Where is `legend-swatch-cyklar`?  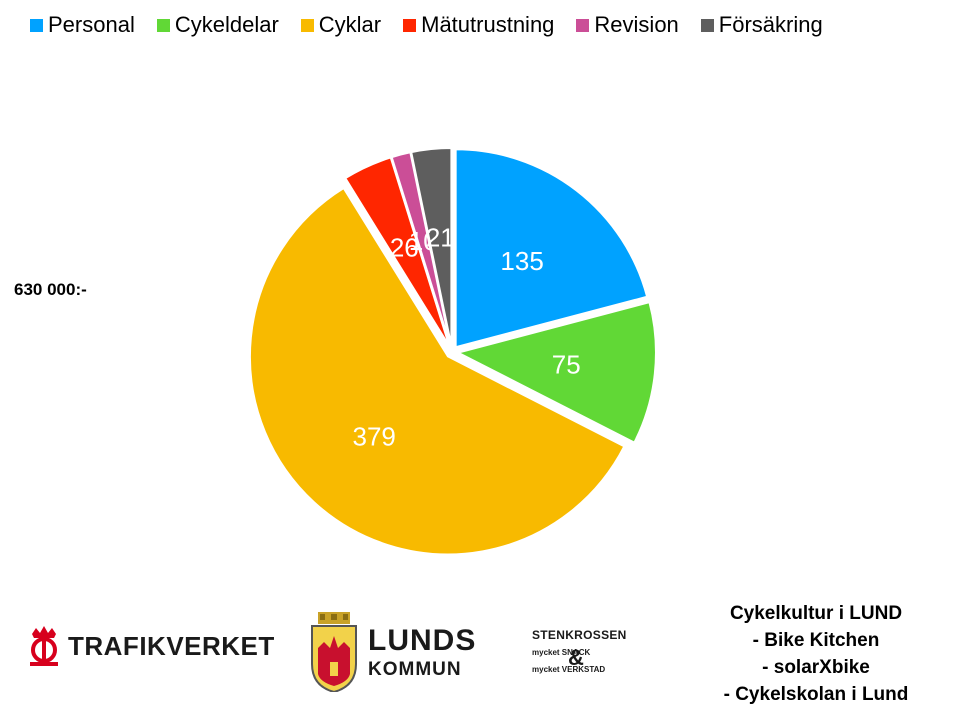 legend-swatch-cyklar is located at coordinates (307, 25).